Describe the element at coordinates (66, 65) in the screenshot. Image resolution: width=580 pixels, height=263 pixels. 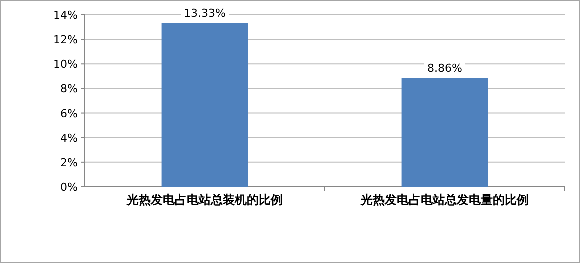
I see `y-tick-label: 10%` at that location.